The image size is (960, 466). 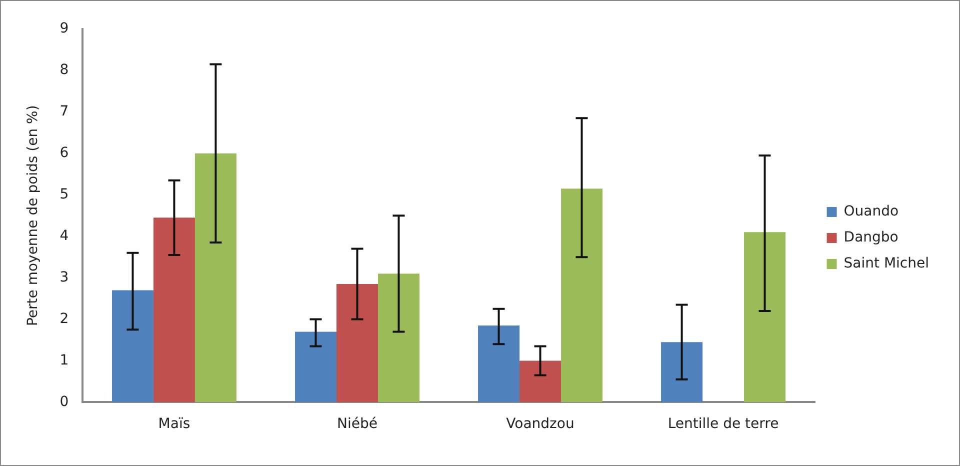 I want to click on x-tick-label: Maïs, so click(x=174, y=424).